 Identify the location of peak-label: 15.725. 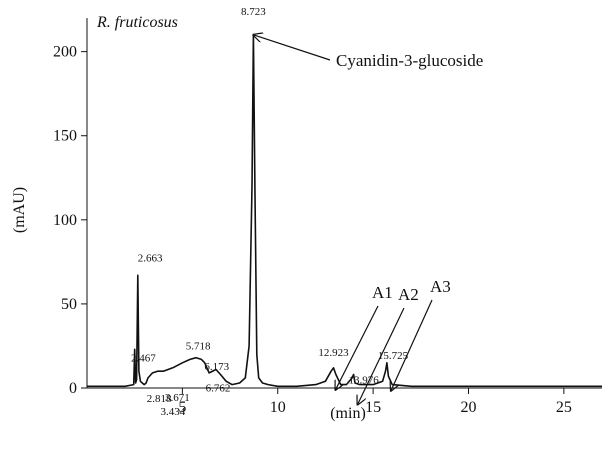
(393, 356).